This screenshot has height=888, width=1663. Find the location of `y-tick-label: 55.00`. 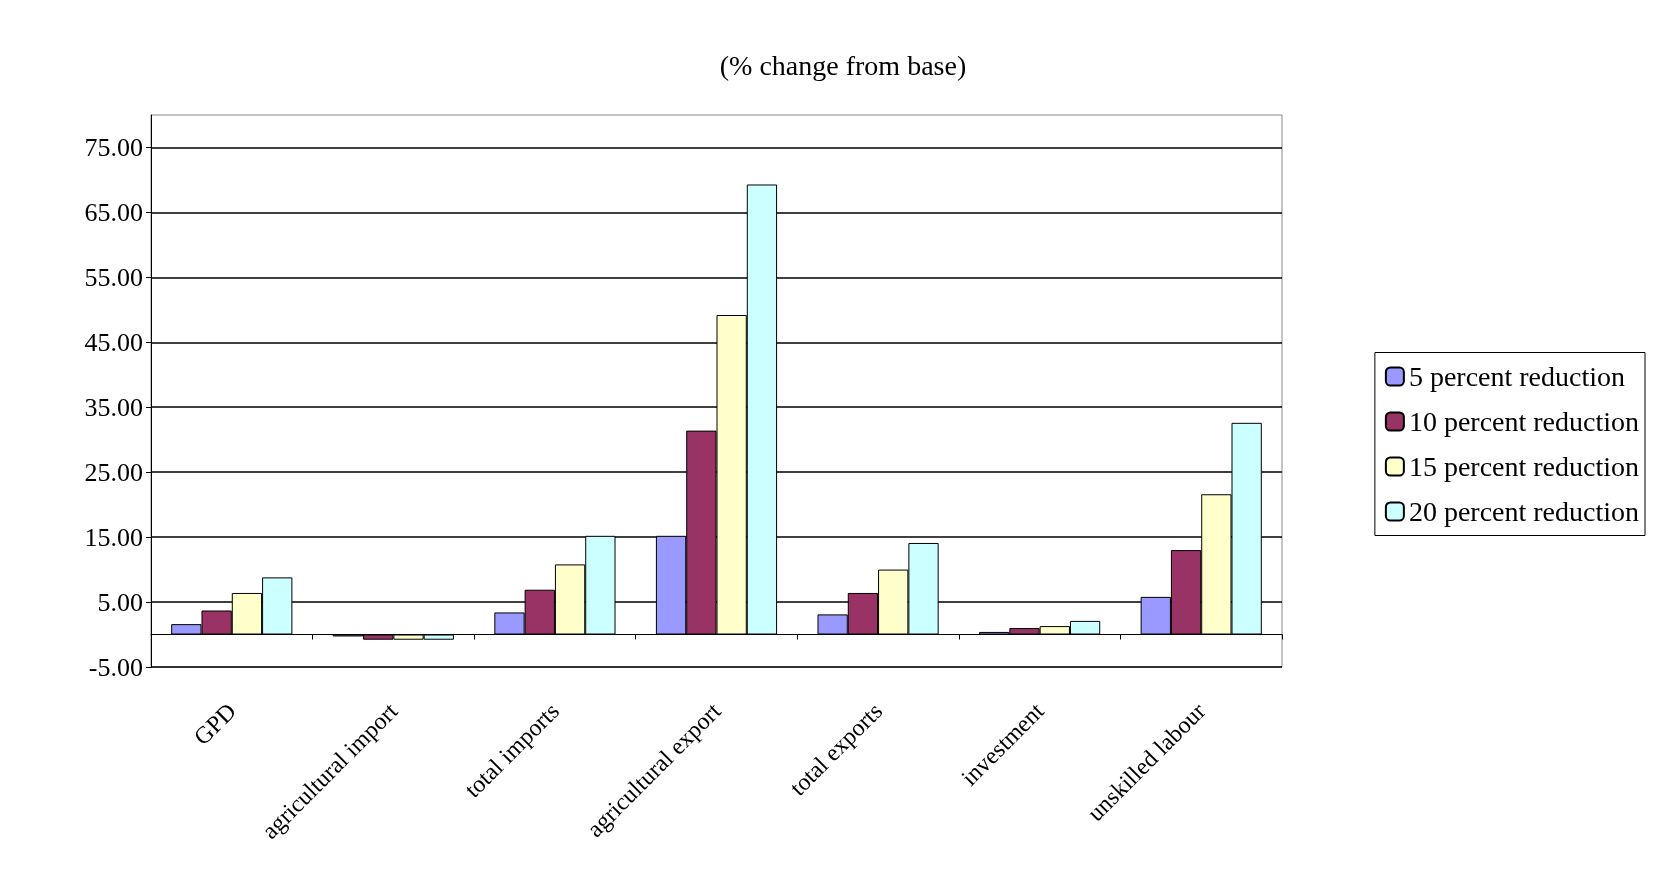

y-tick-label: 55.00 is located at coordinates (113, 277).